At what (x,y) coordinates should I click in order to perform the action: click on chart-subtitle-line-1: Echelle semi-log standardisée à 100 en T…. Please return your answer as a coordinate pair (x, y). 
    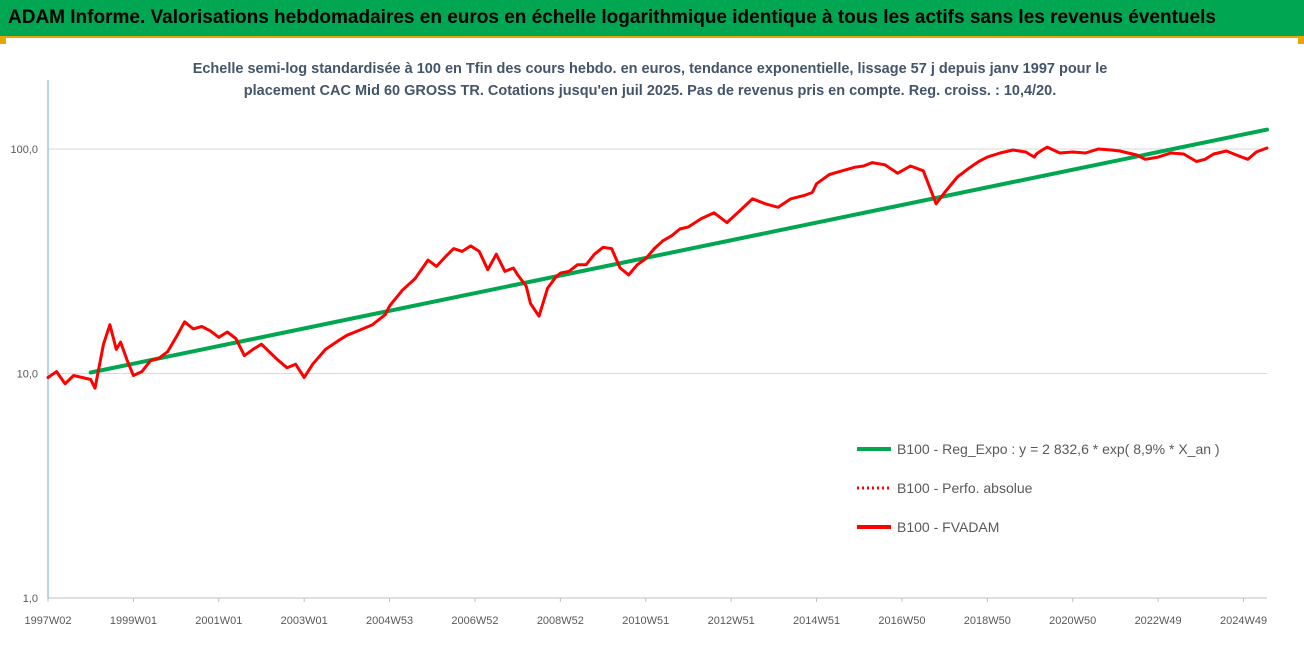
    Looking at the image, I should click on (650, 69).